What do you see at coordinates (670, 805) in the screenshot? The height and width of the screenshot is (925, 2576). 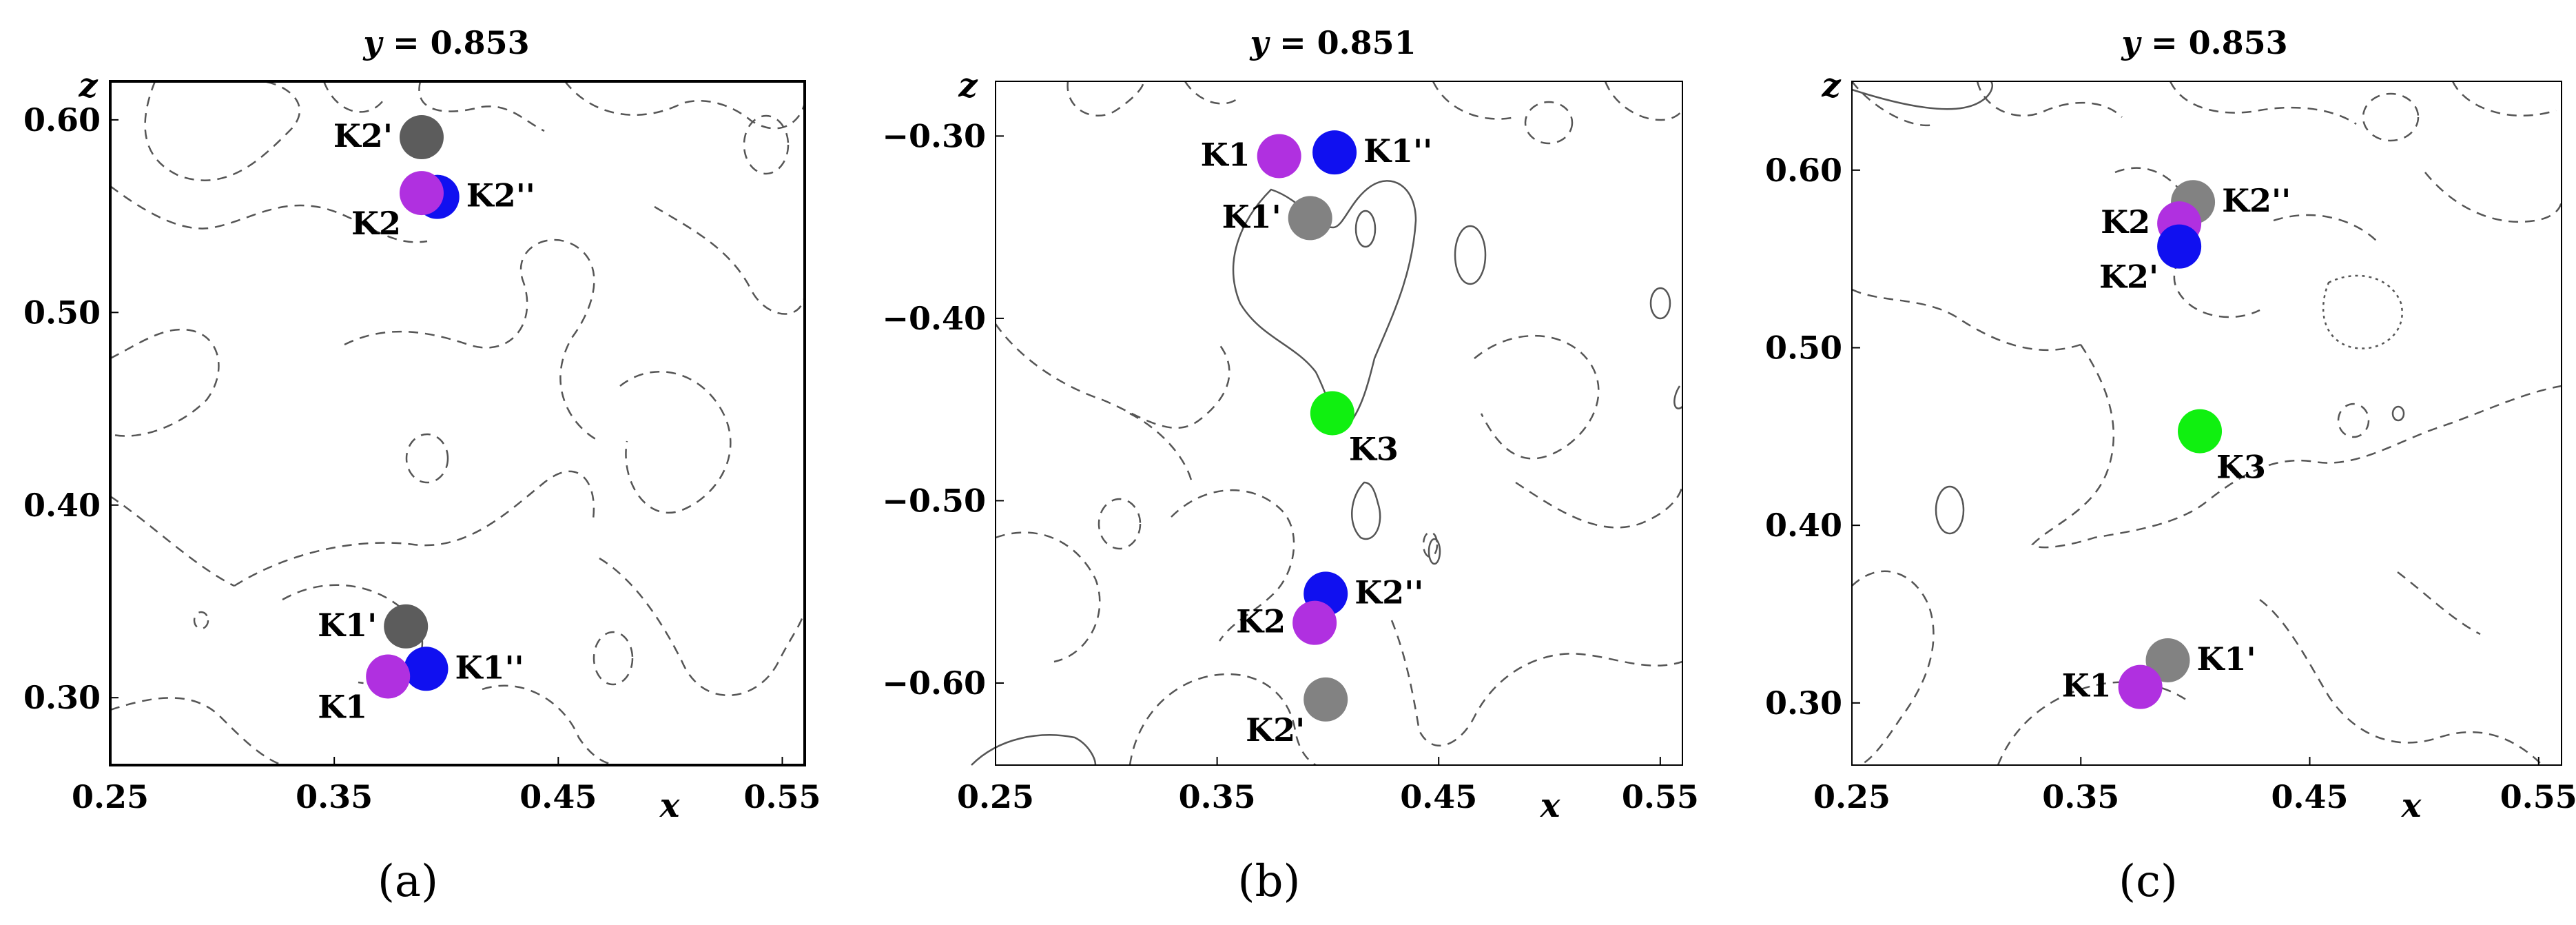 I see `panel-a-xlabel: x` at bounding box center [670, 805].